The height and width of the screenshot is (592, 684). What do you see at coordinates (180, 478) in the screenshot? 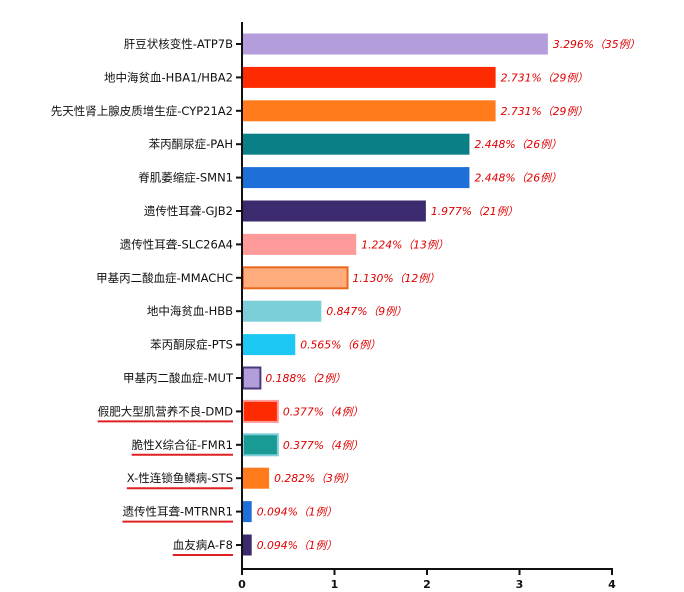
I see `category-label-13: X-性连锁鱼鳞病-STS` at bounding box center [180, 478].